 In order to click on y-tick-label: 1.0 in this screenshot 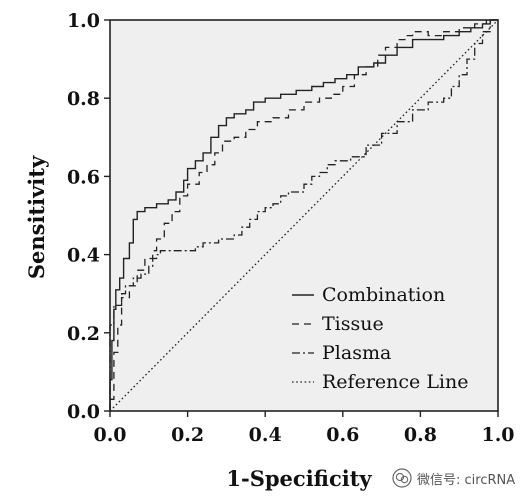, I will do `click(83, 21)`.